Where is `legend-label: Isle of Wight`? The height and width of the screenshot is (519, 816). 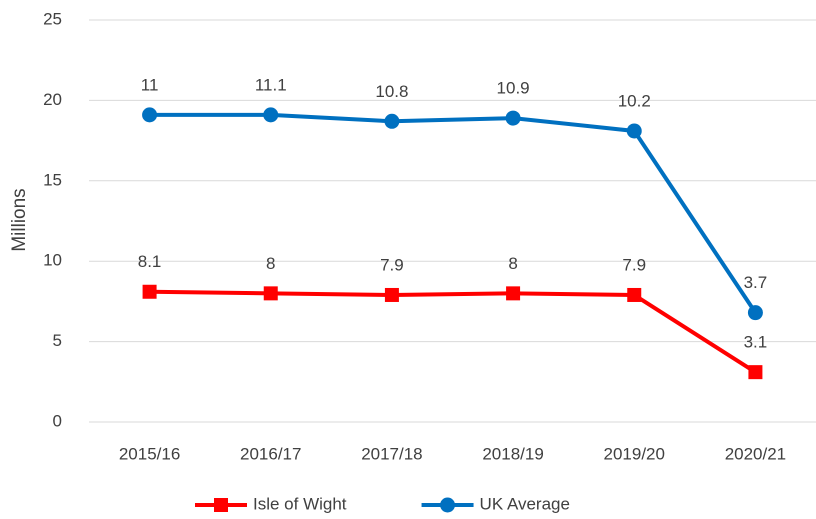
legend-label: Isle of Wight is located at coordinates (300, 503).